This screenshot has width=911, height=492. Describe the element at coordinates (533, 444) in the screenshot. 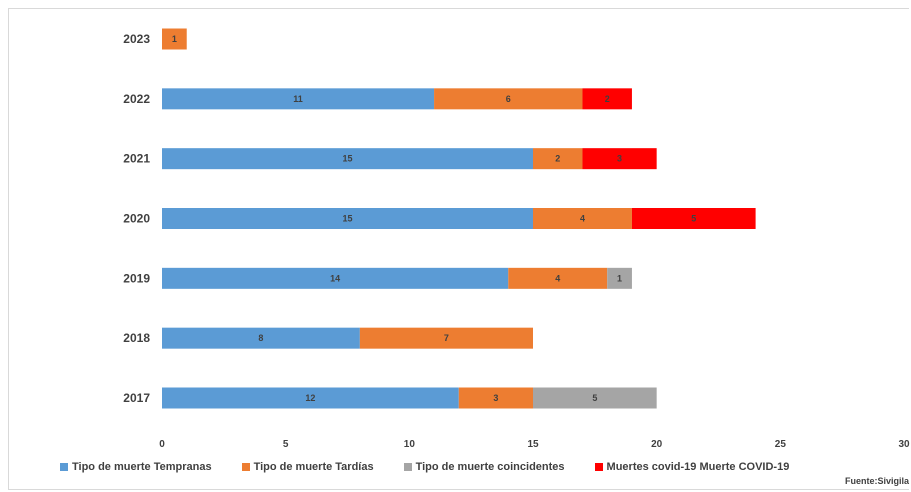

I see `x-tick-label: 15` at that location.